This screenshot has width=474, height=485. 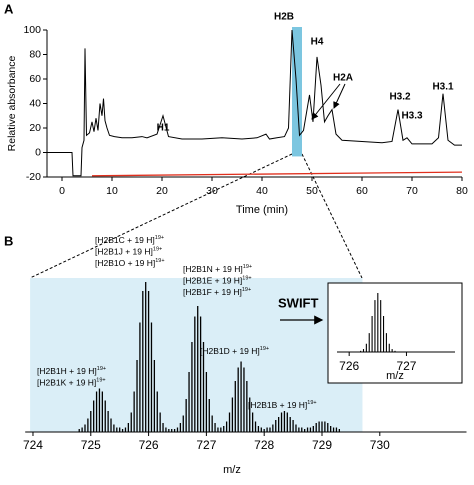 What do you see at coordinates (163, 128) in the screenshot?
I see `peak-label: H1` at bounding box center [163, 128].